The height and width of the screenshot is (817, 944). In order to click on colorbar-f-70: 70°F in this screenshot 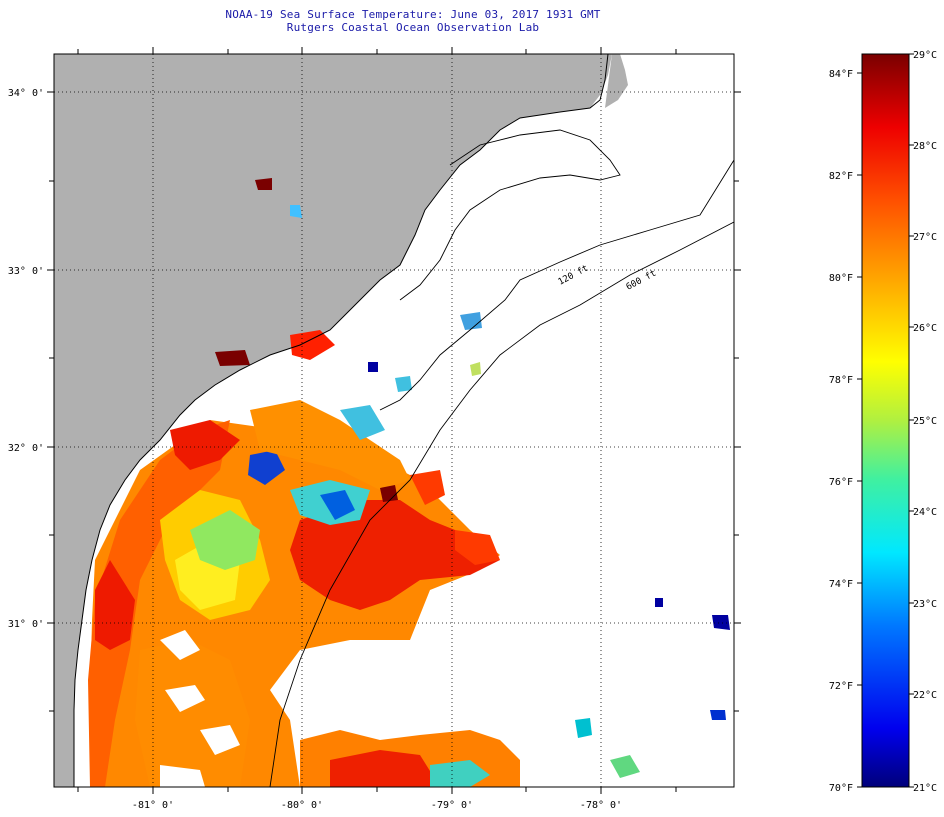, I will do `click(841, 788)`.